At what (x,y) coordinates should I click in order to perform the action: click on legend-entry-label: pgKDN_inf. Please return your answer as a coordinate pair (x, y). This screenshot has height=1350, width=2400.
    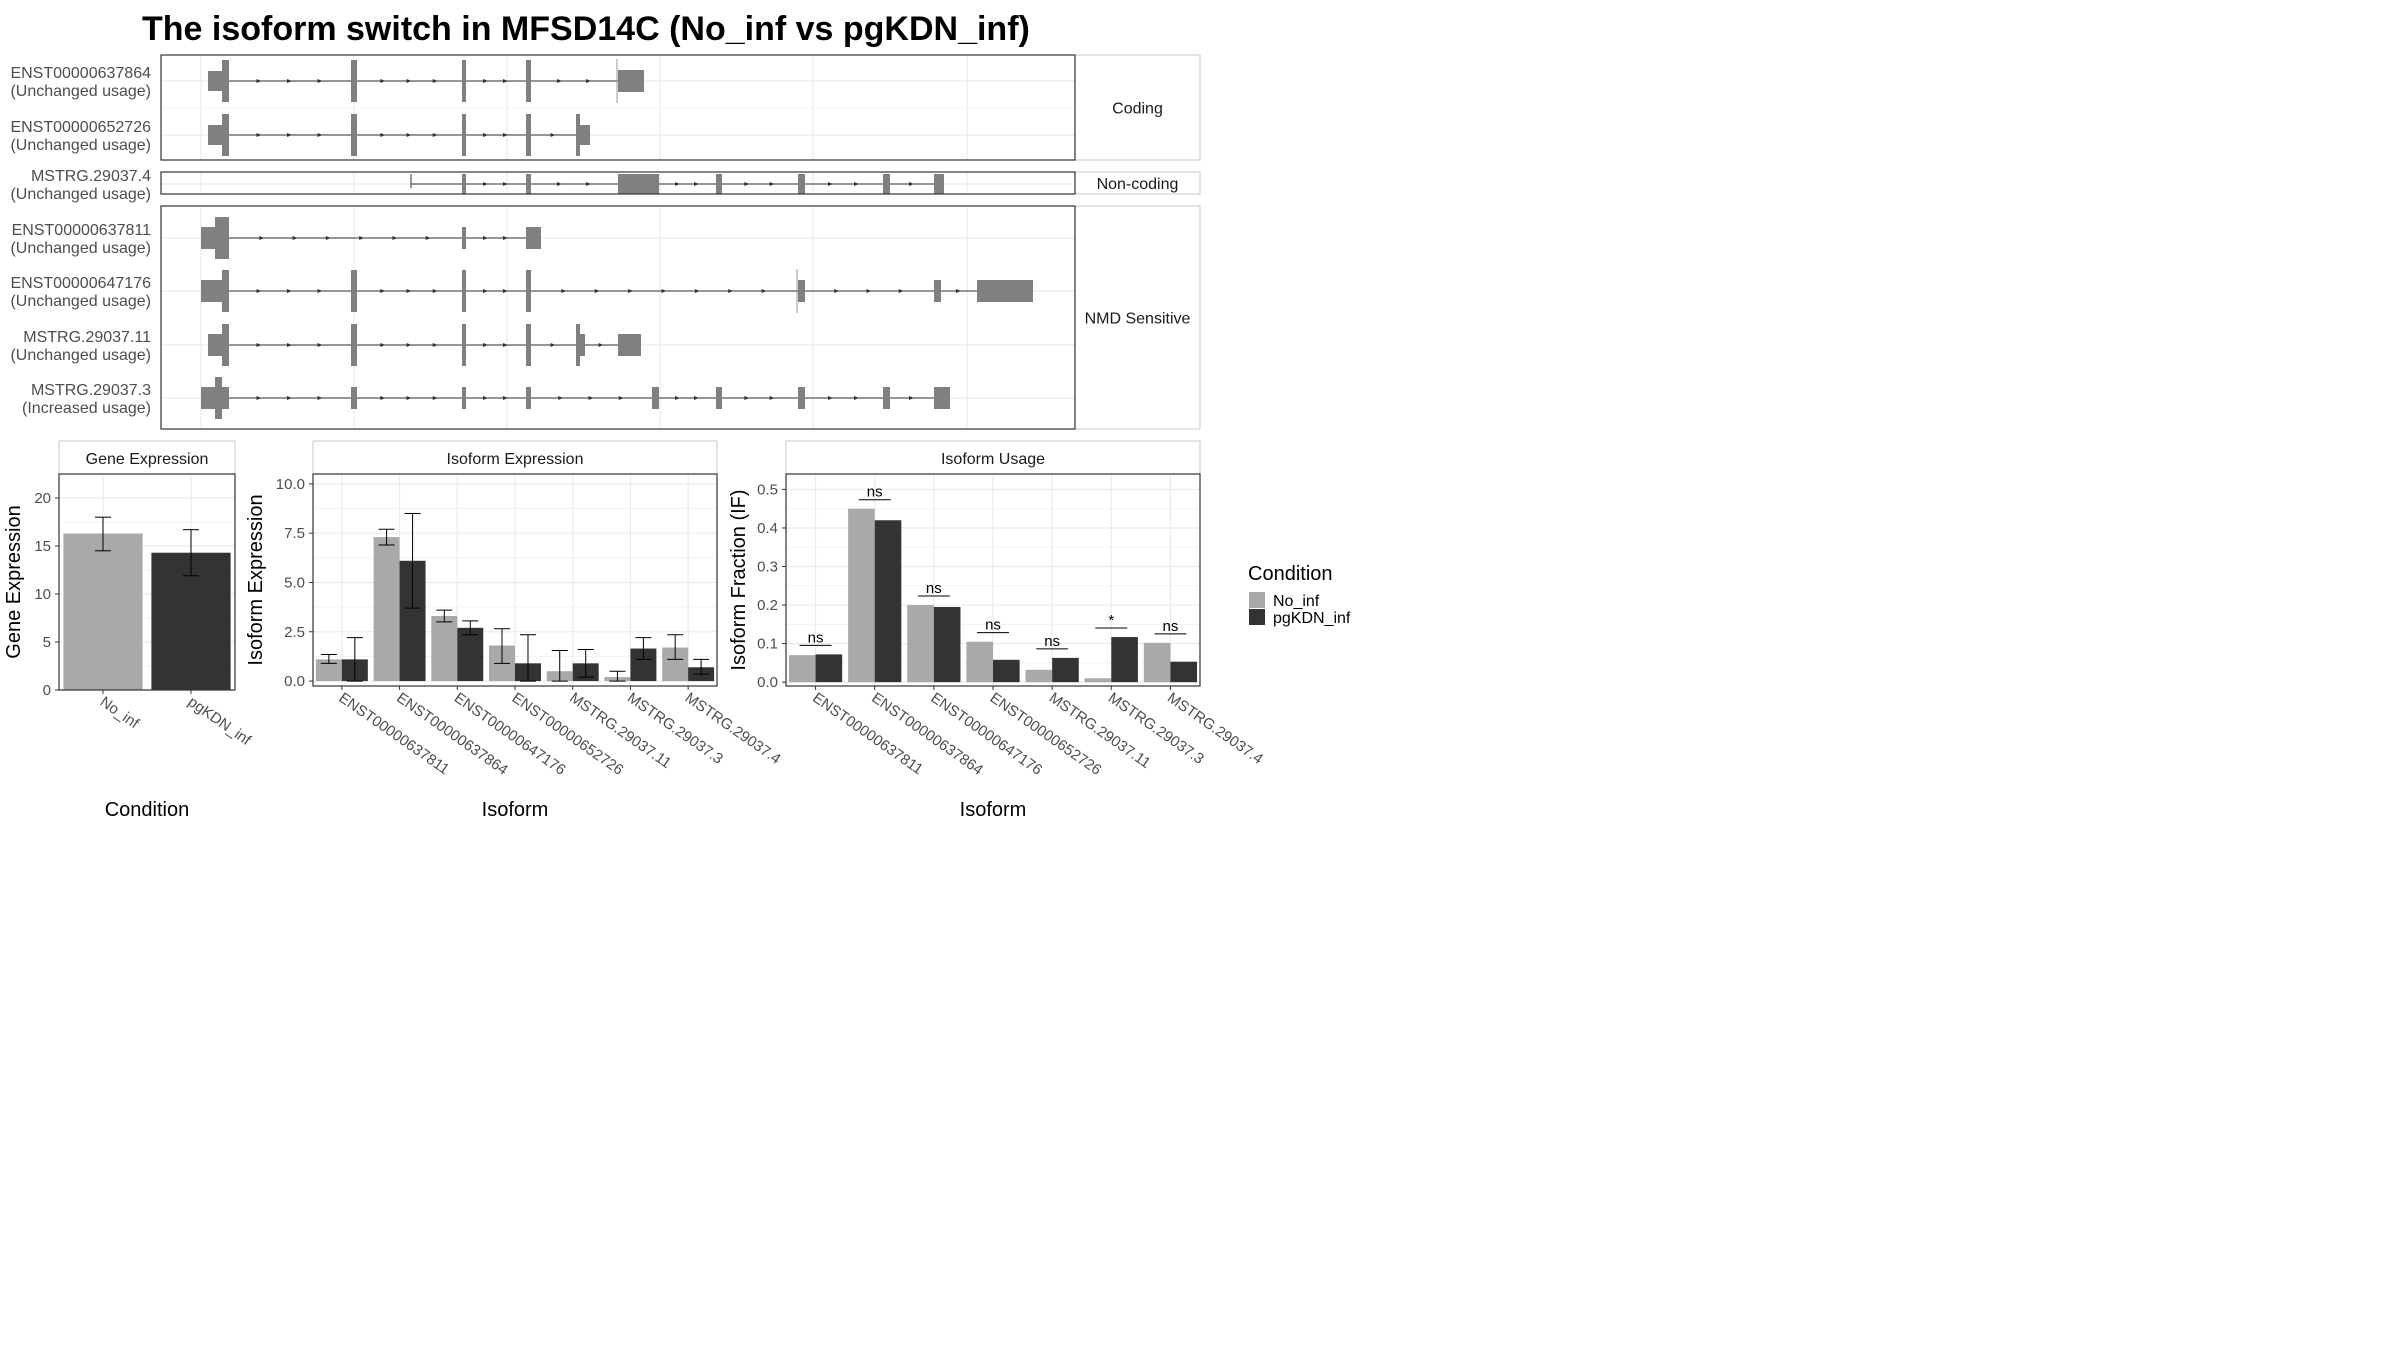
    Looking at the image, I should click on (1312, 618).